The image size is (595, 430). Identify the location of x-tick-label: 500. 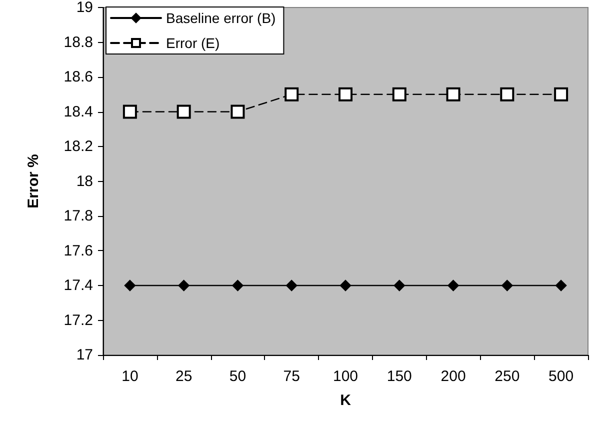
(561, 376).